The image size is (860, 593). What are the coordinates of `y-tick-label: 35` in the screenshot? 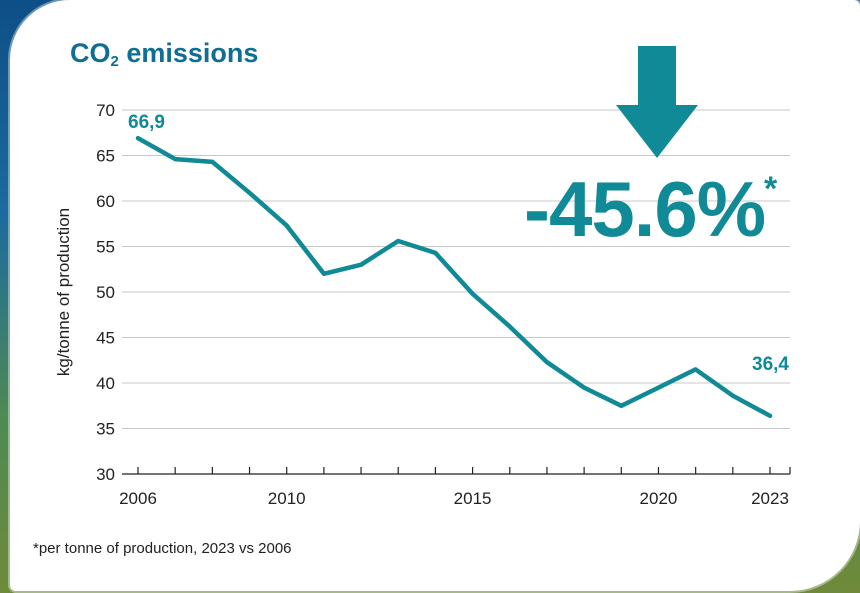 It's located at (105, 429).